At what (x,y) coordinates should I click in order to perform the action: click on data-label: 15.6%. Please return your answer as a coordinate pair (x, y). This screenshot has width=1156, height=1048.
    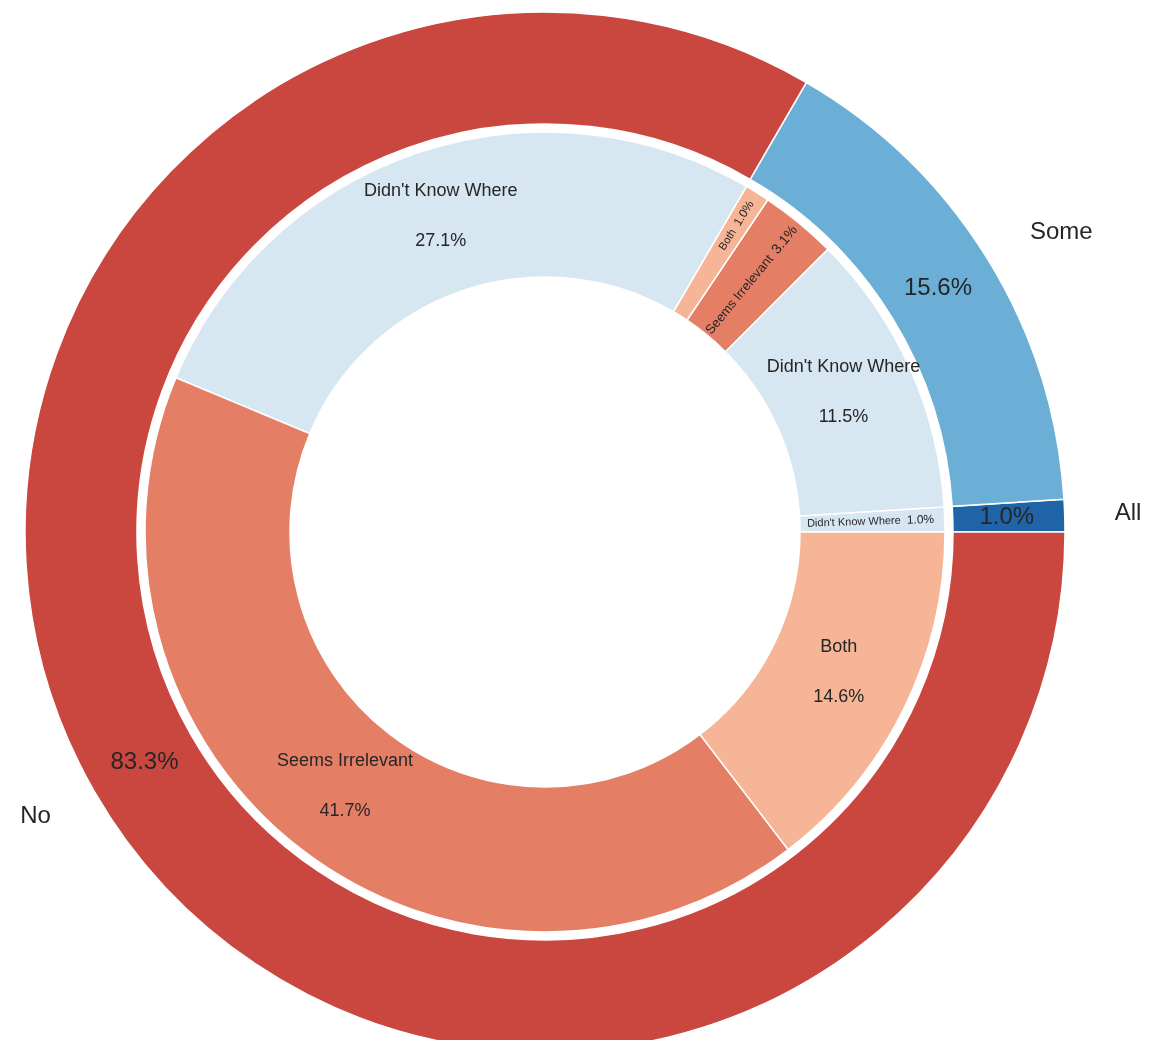
    Looking at the image, I should click on (938, 287).